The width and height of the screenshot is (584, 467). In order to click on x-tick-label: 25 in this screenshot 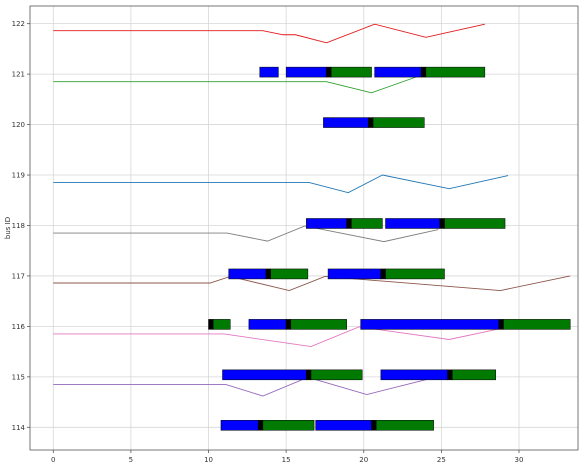, I will do `click(441, 460)`.